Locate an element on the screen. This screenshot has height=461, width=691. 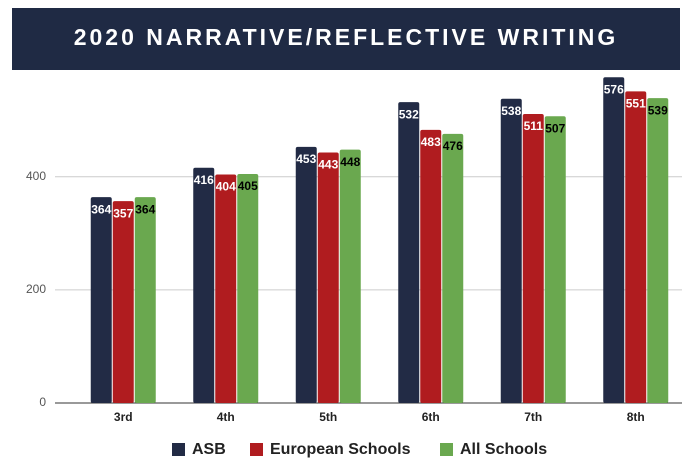
value-label: 551 is located at coordinates (636, 104).